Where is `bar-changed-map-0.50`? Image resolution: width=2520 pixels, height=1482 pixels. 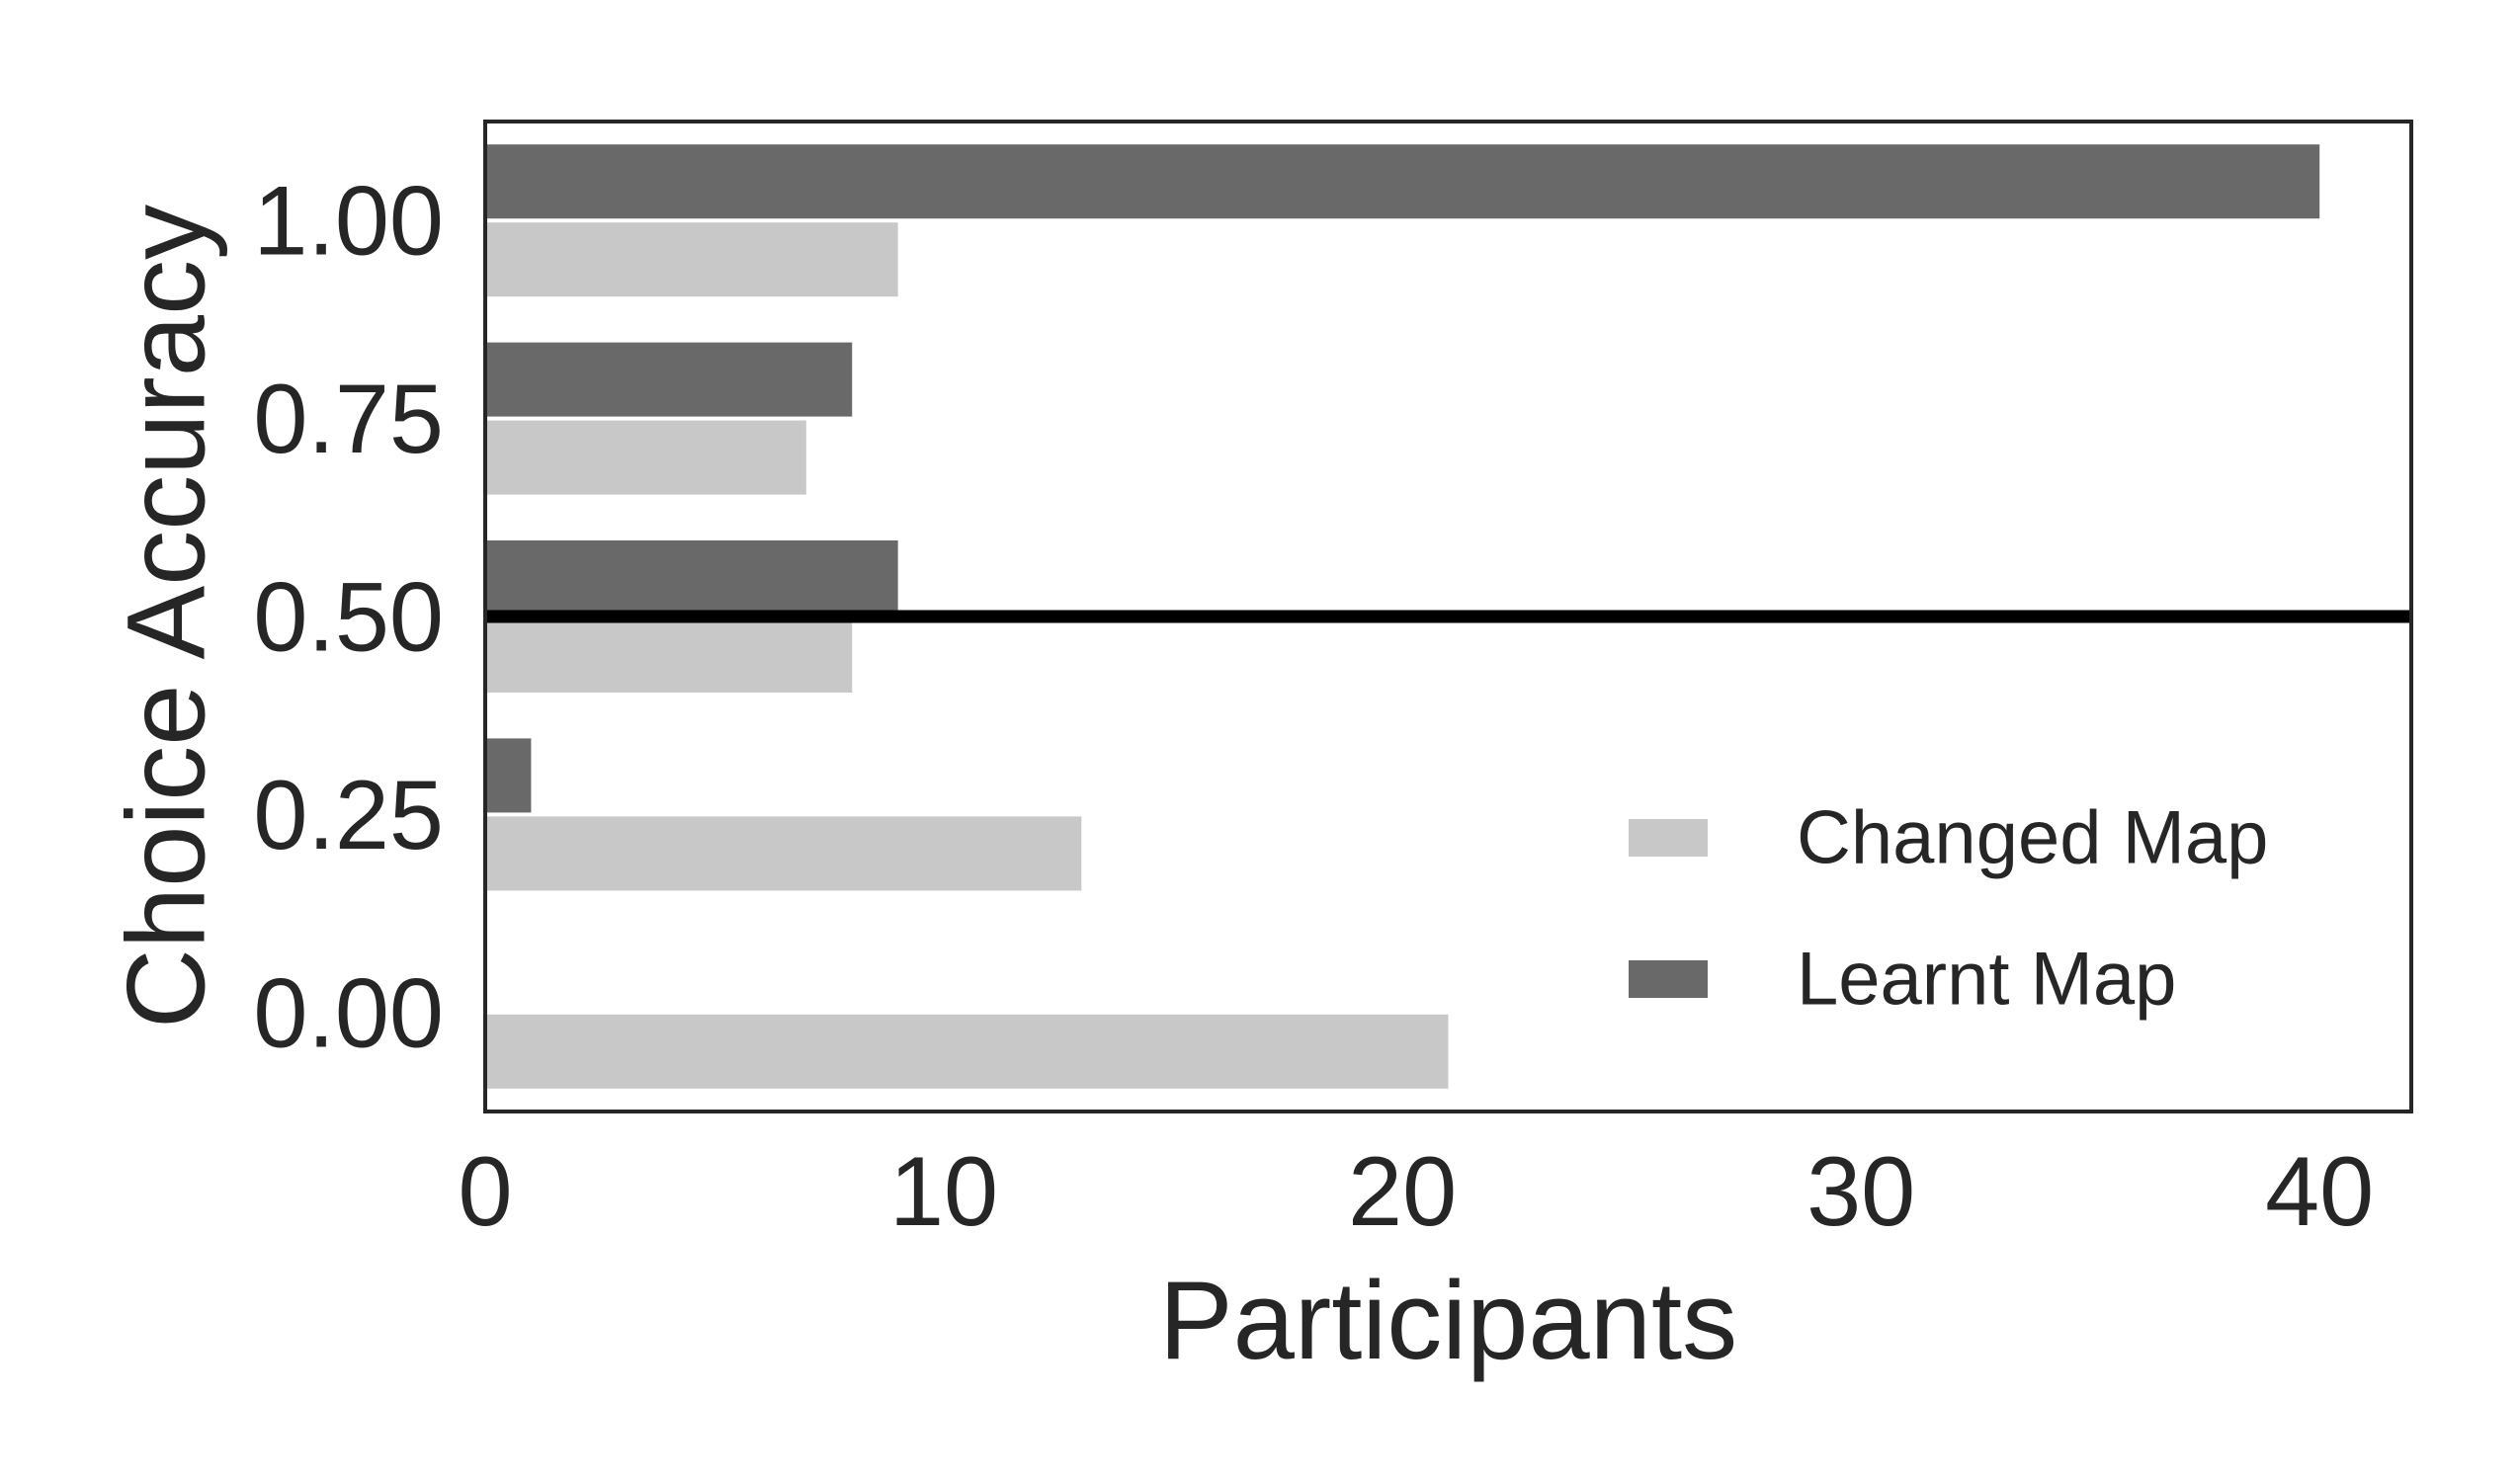 bar-changed-map-0.50 is located at coordinates (669, 655).